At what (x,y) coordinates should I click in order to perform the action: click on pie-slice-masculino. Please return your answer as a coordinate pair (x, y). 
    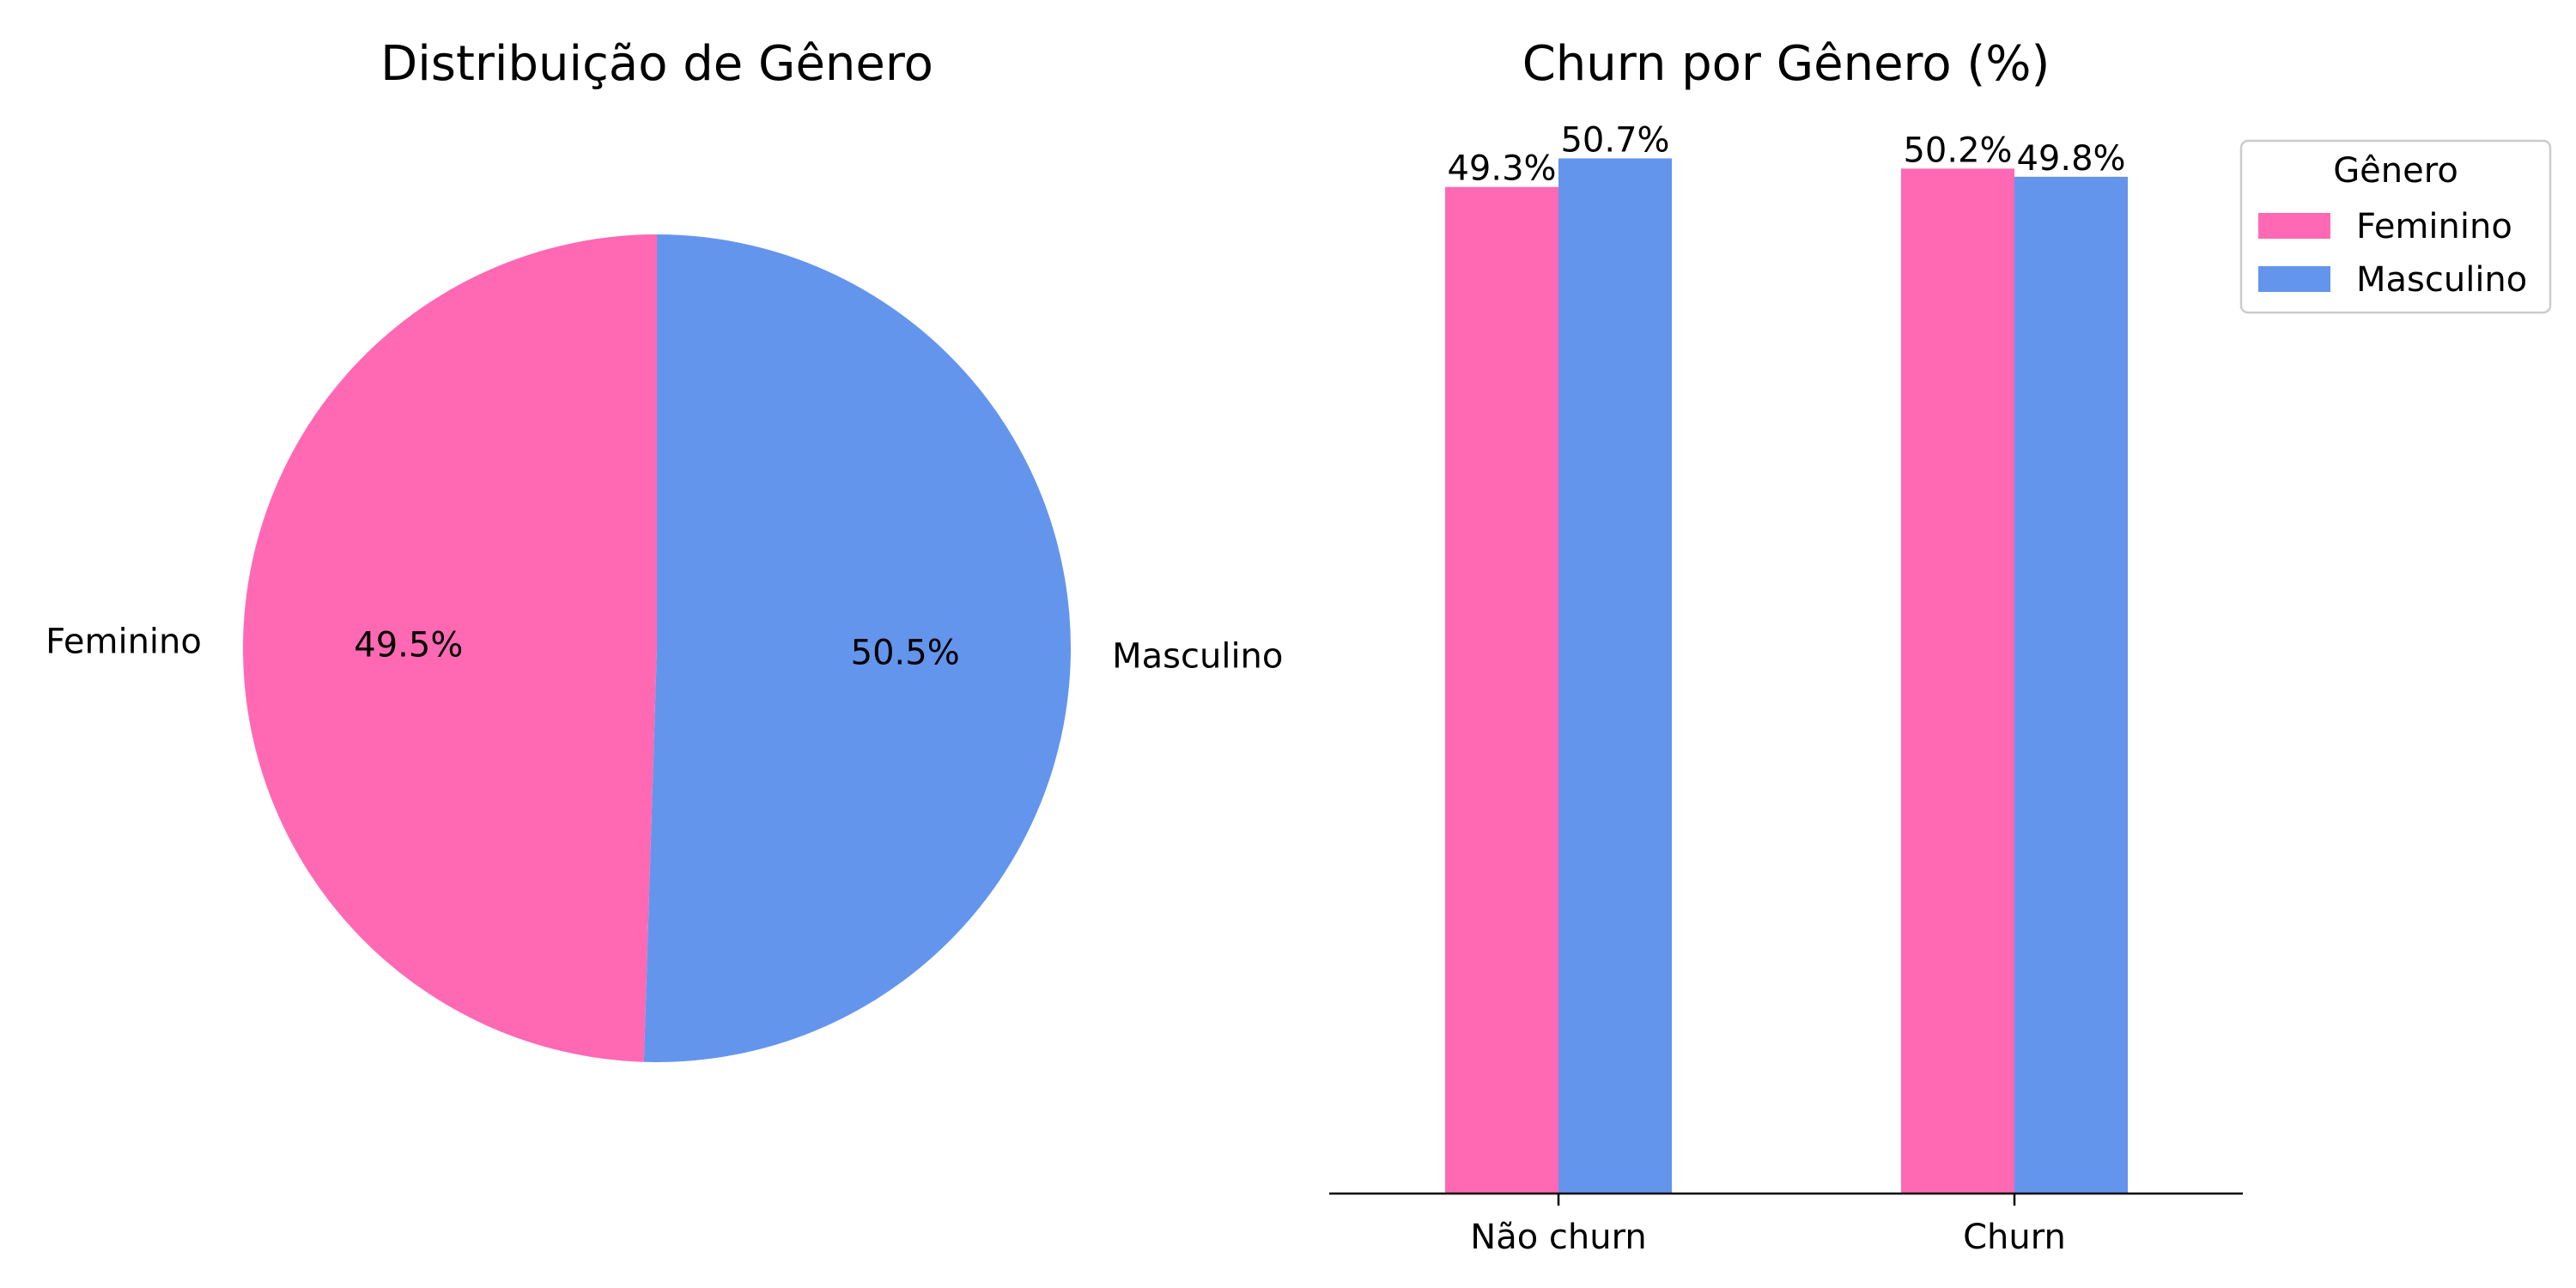
    Looking at the image, I should click on (857, 648).